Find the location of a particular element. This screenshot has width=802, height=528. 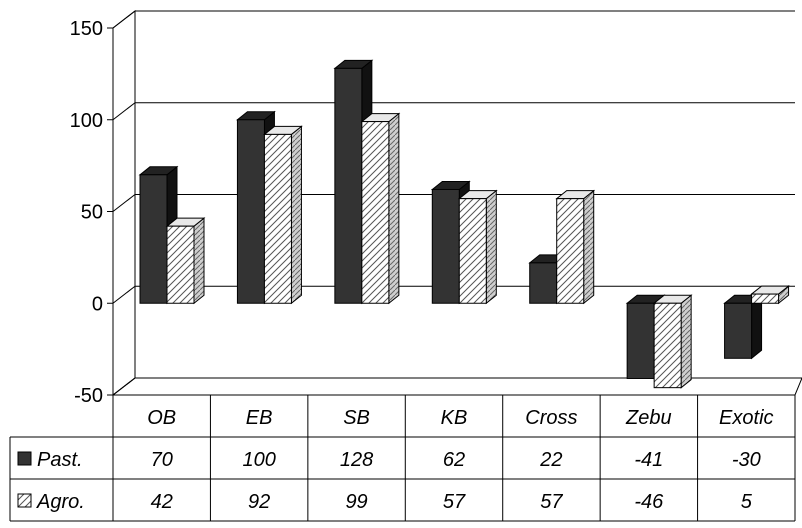

category-label: EB is located at coordinates (259, 418).